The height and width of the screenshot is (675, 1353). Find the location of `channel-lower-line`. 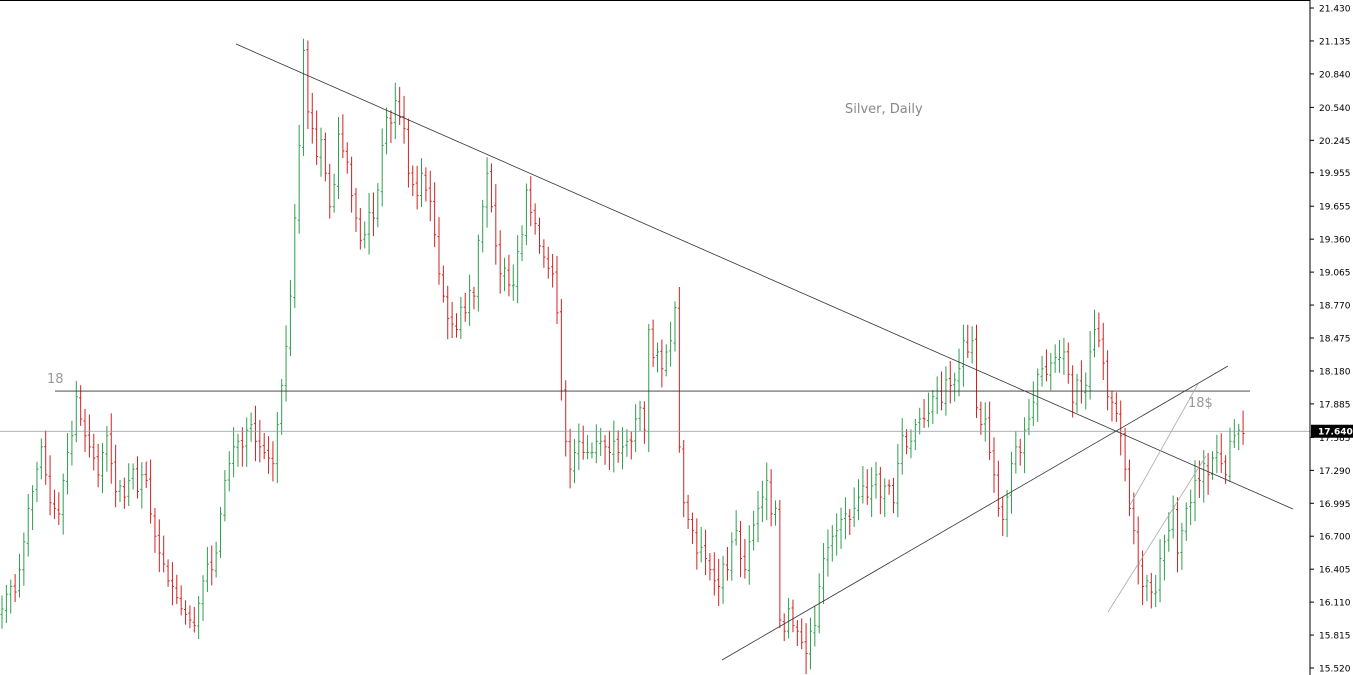

channel-lower-line is located at coordinates (1157, 534).